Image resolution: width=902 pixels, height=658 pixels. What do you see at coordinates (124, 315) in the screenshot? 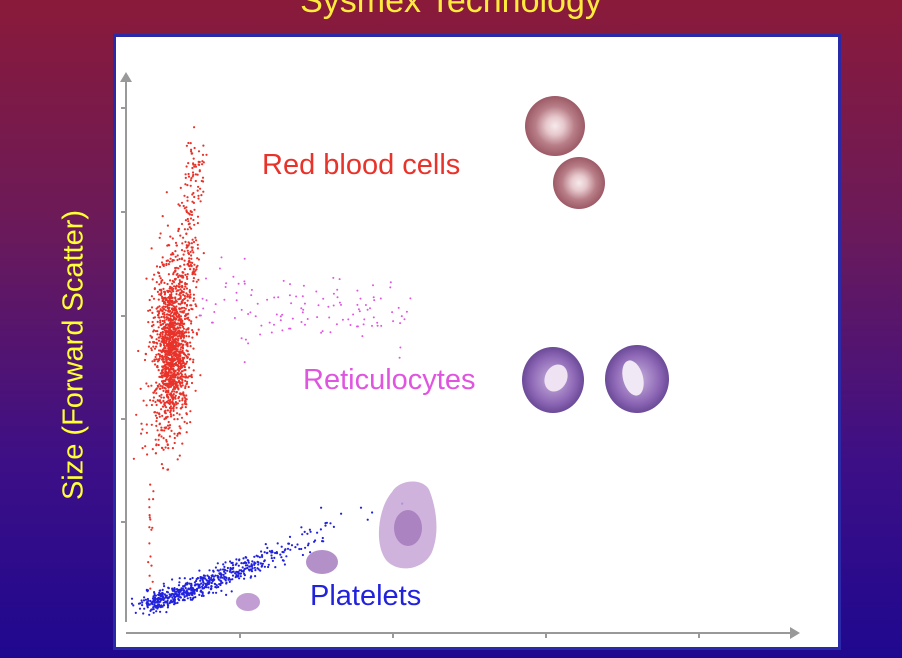
I see `y-ticks` at bounding box center [124, 315].